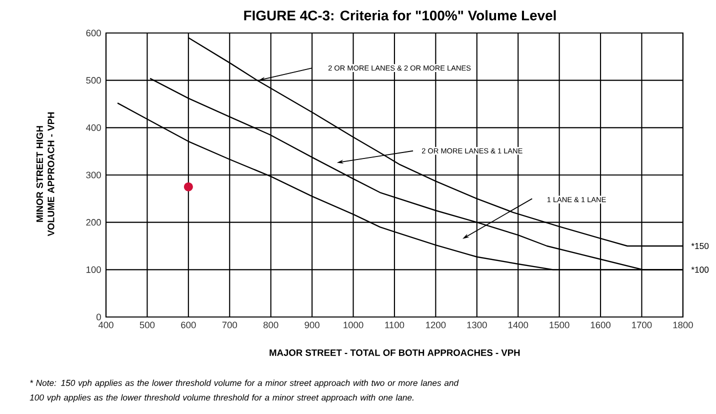 The image size is (716, 414). What do you see at coordinates (477, 325) in the screenshot?
I see `x-tick-label: 1300` at bounding box center [477, 325].